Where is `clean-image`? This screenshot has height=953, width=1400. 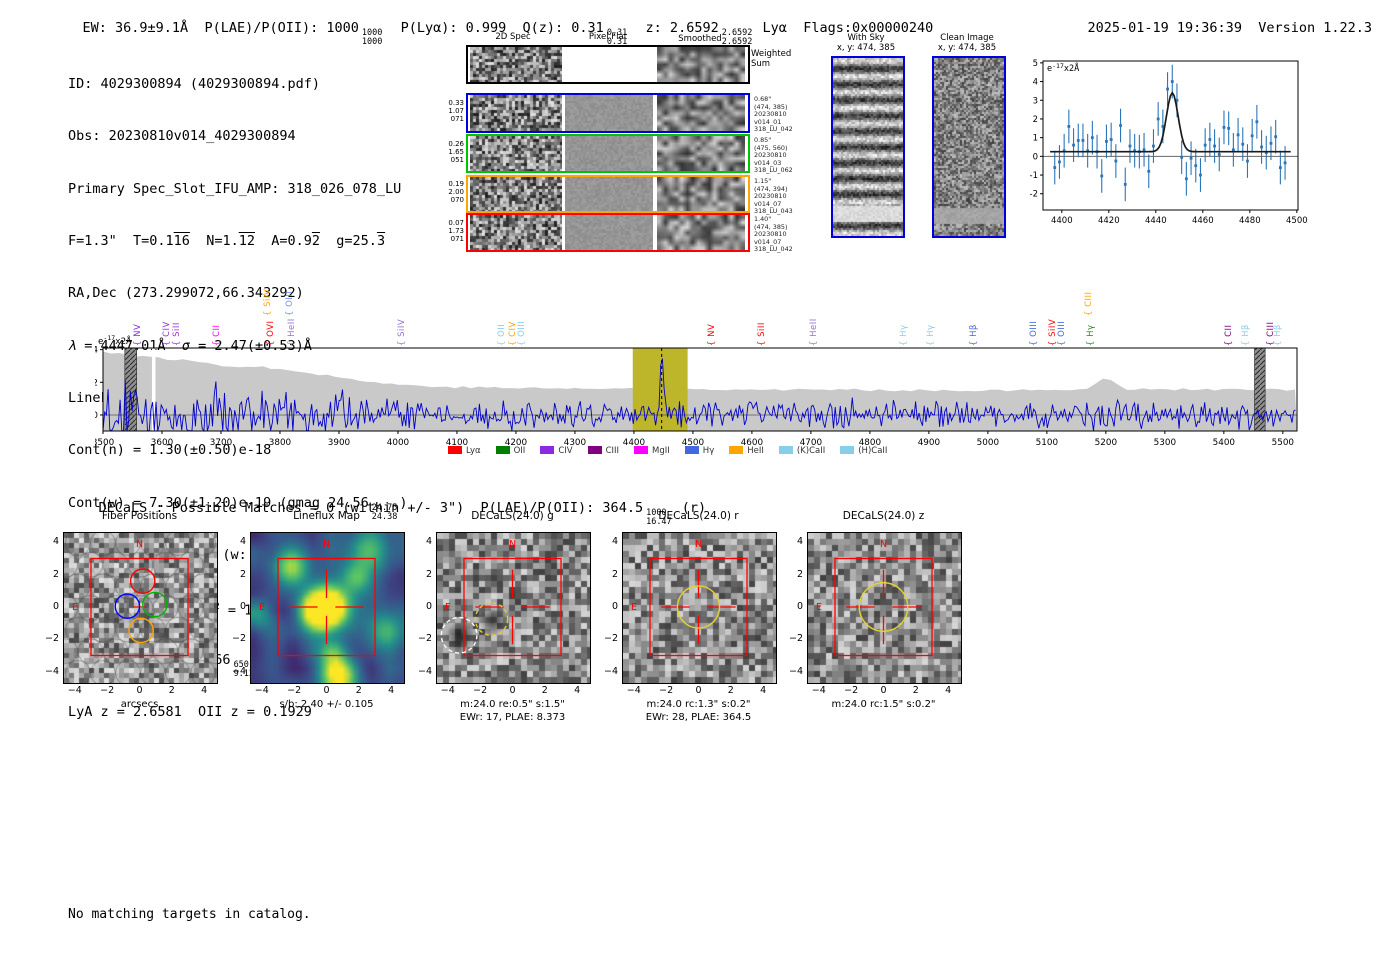
clean-image is located at coordinates (969, 147).